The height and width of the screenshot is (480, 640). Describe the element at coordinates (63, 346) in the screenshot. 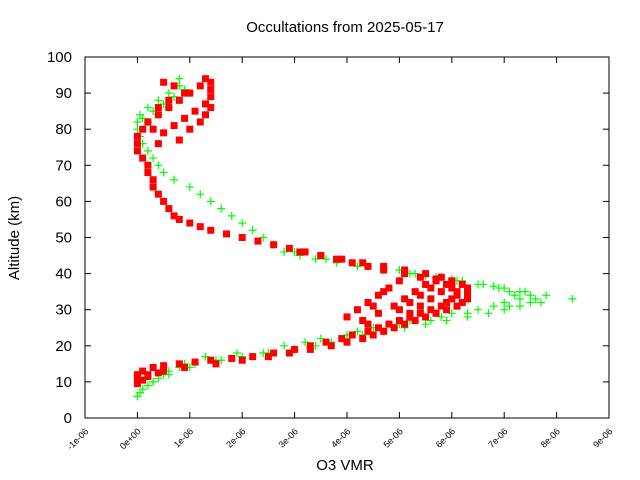

I see `y-tick-label: 20` at that location.